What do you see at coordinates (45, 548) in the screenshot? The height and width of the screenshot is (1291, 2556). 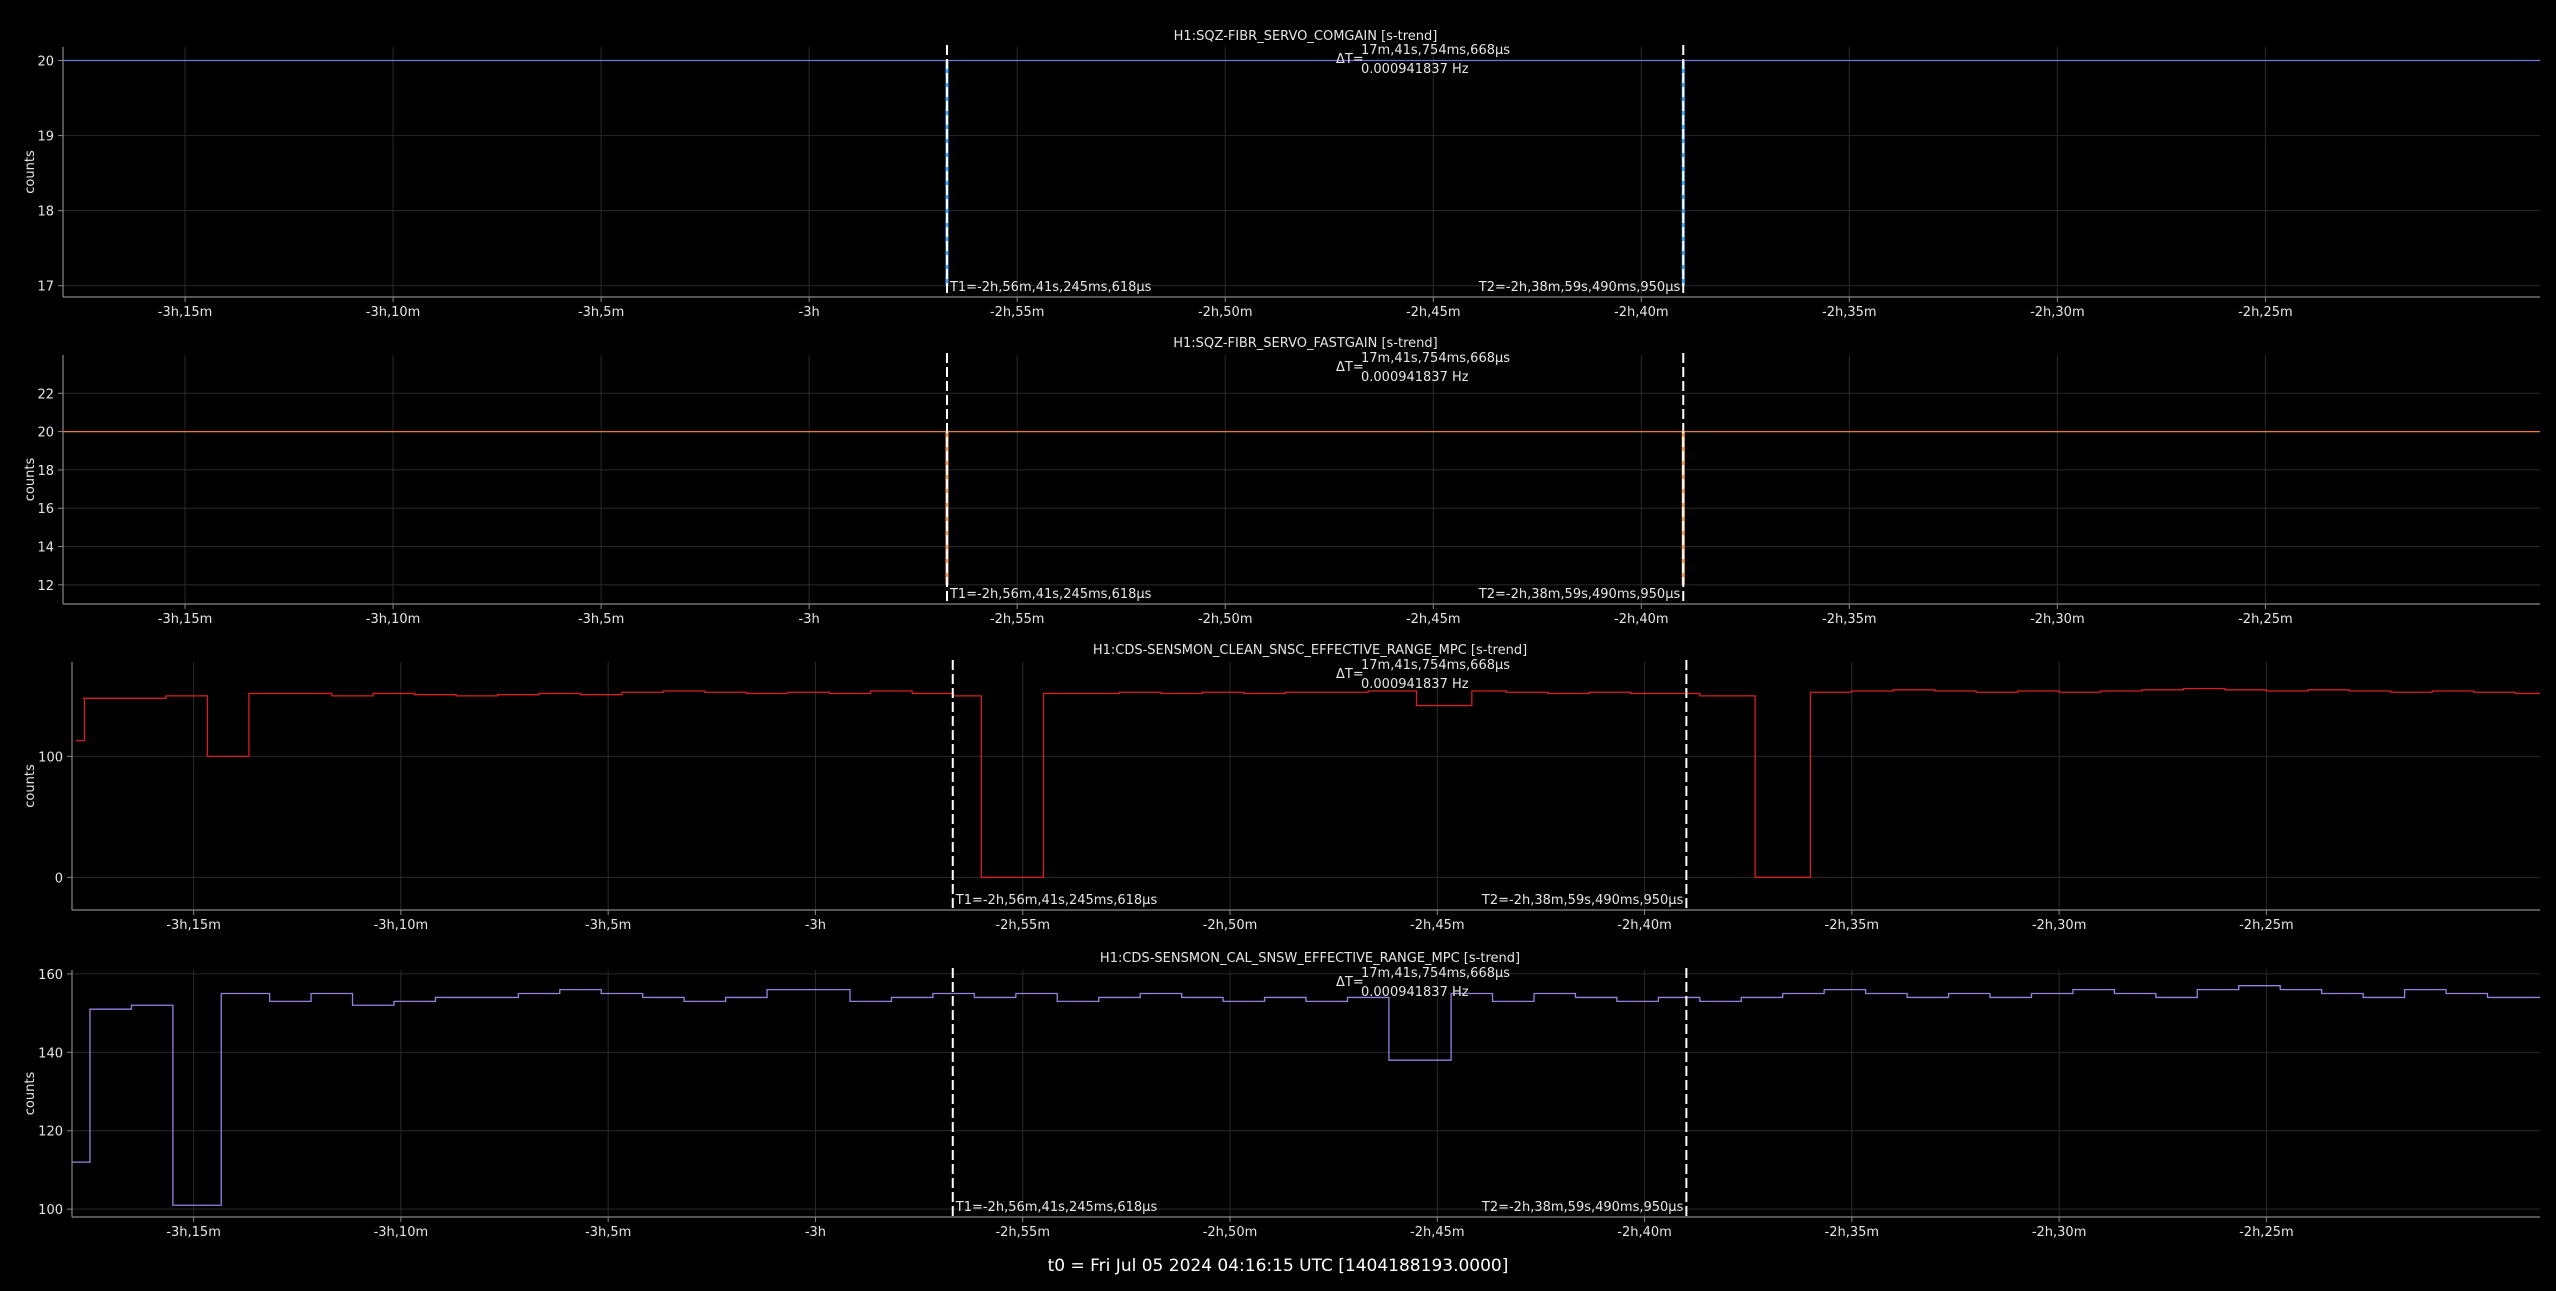 I see `y-tick-label: 14` at bounding box center [45, 548].